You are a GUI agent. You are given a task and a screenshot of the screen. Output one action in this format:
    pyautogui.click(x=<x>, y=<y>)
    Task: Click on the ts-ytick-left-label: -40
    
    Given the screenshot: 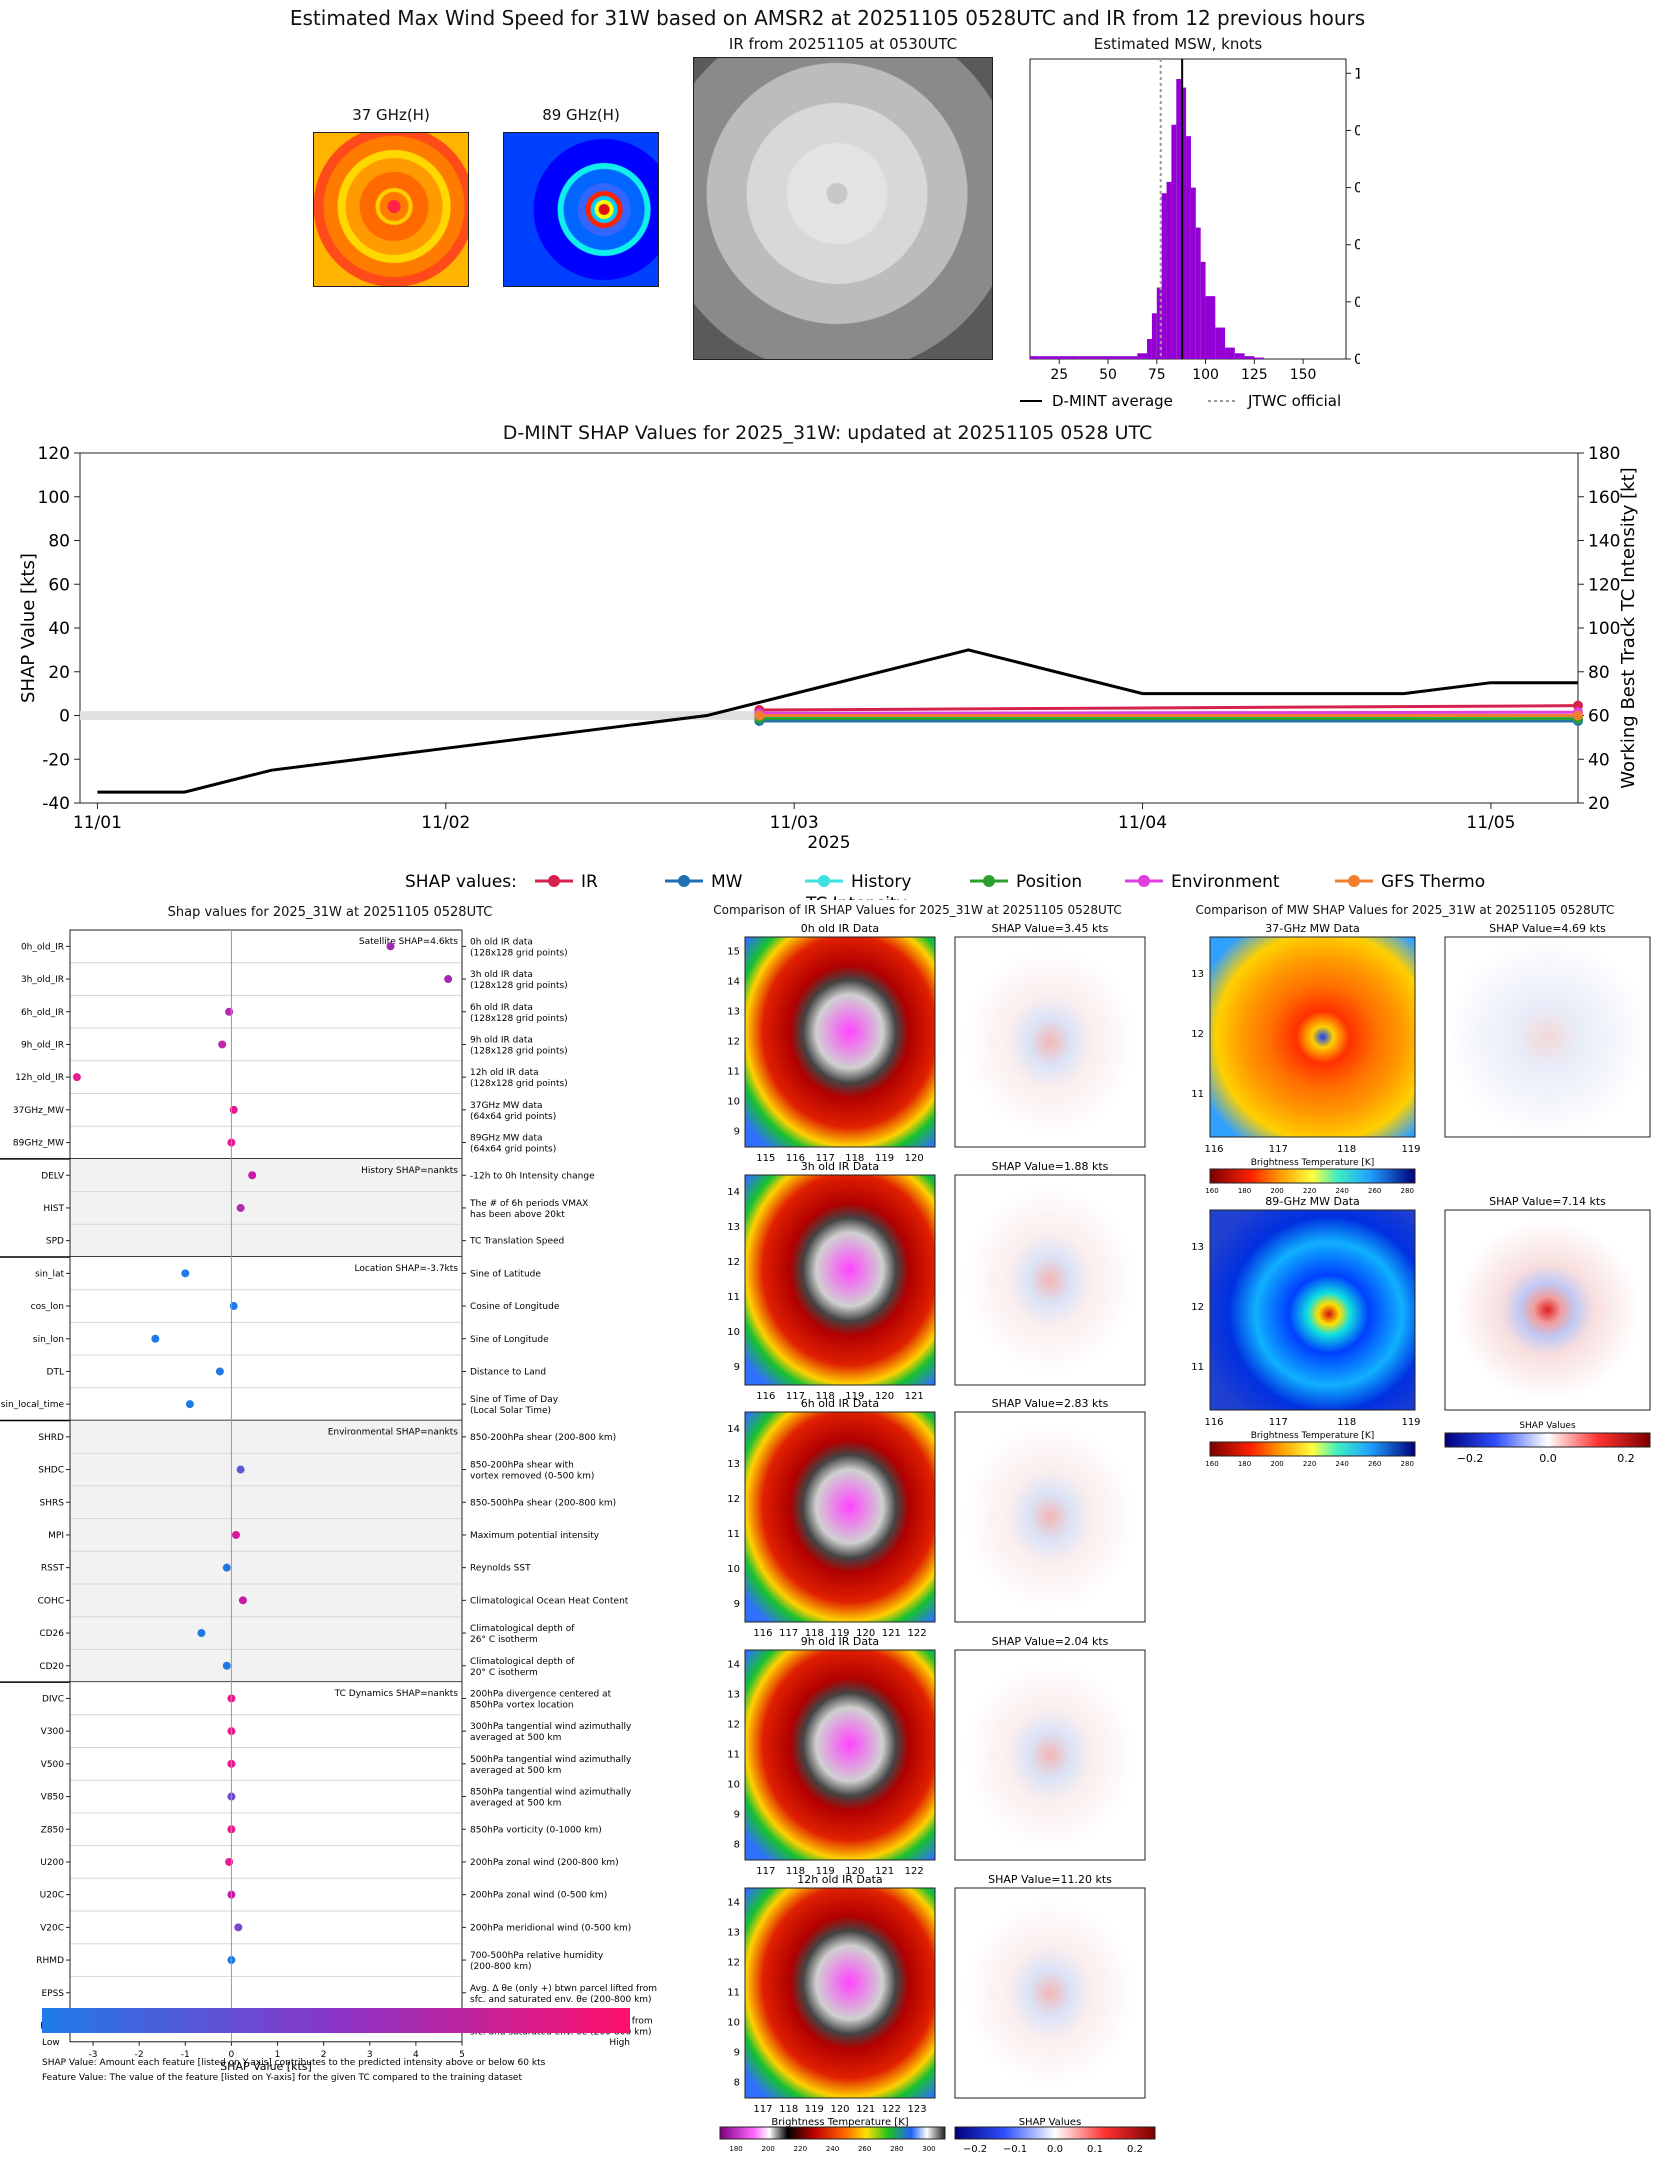 What is the action you would take?
    pyautogui.click(x=56, y=804)
    